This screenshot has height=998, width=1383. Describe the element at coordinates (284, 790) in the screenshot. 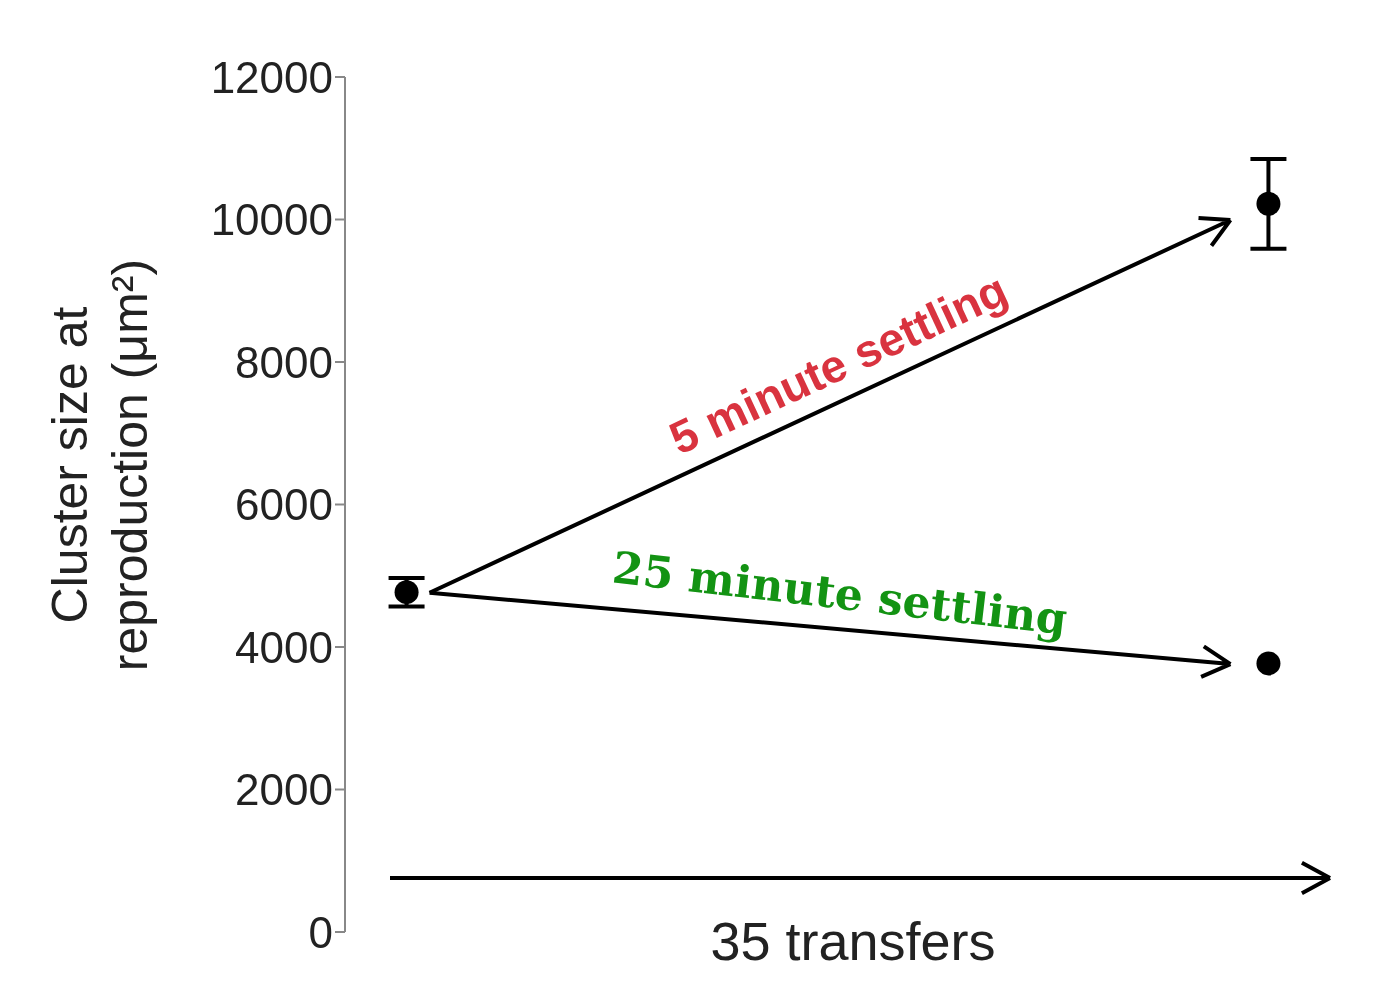

I see `y-tick-label: 2000` at that location.